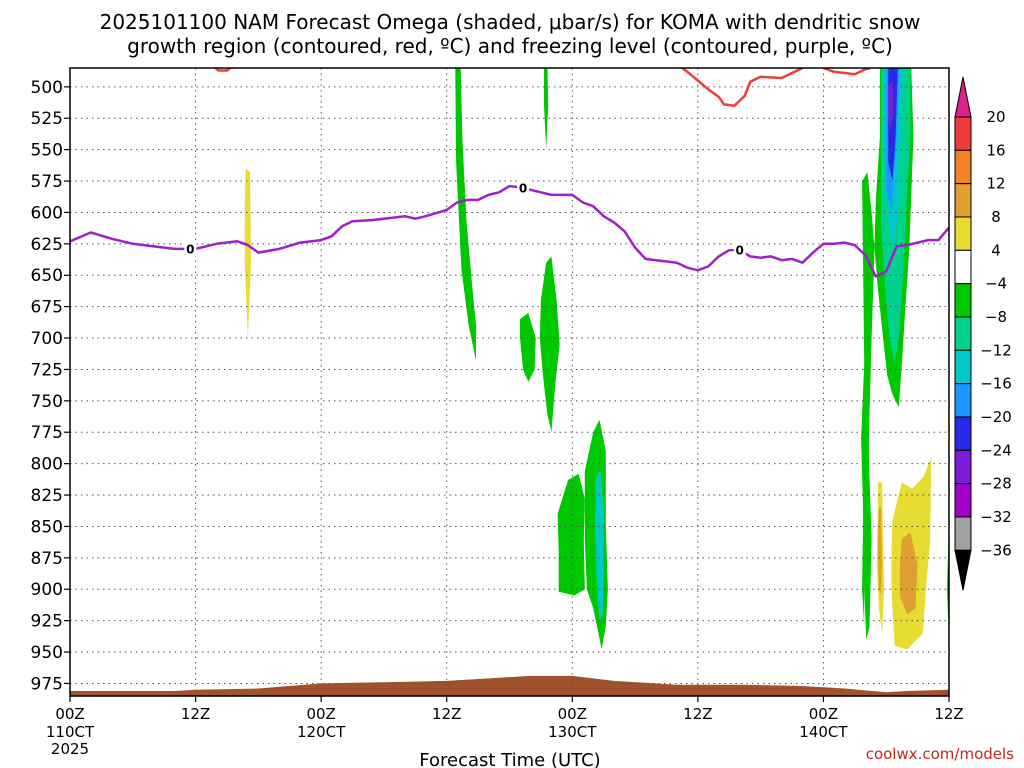  Describe the element at coordinates (996, 450) in the screenshot. I see `colorbar-tick-label: −24` at that location.